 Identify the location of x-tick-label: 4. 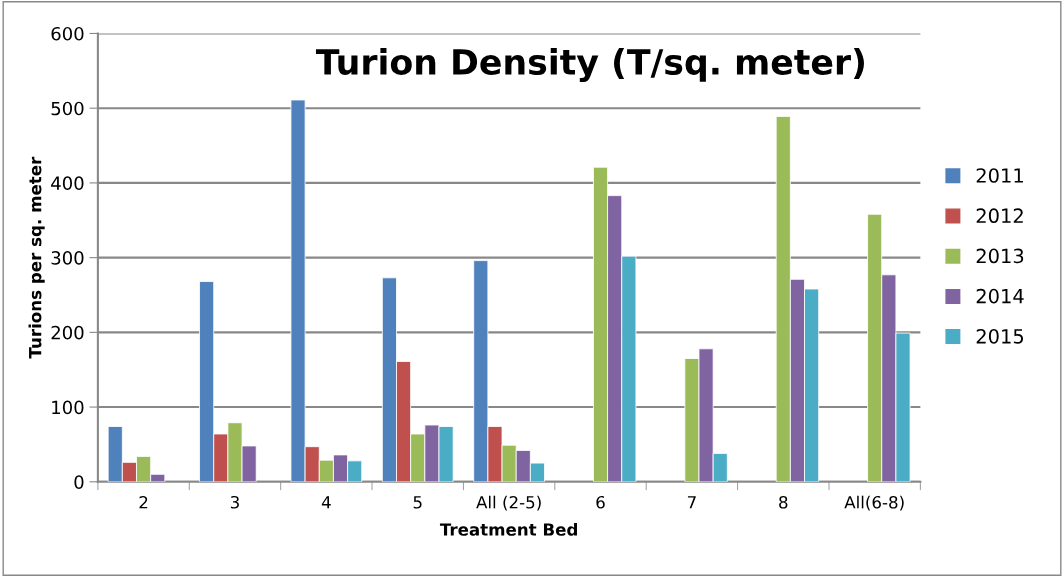
(326, 502).